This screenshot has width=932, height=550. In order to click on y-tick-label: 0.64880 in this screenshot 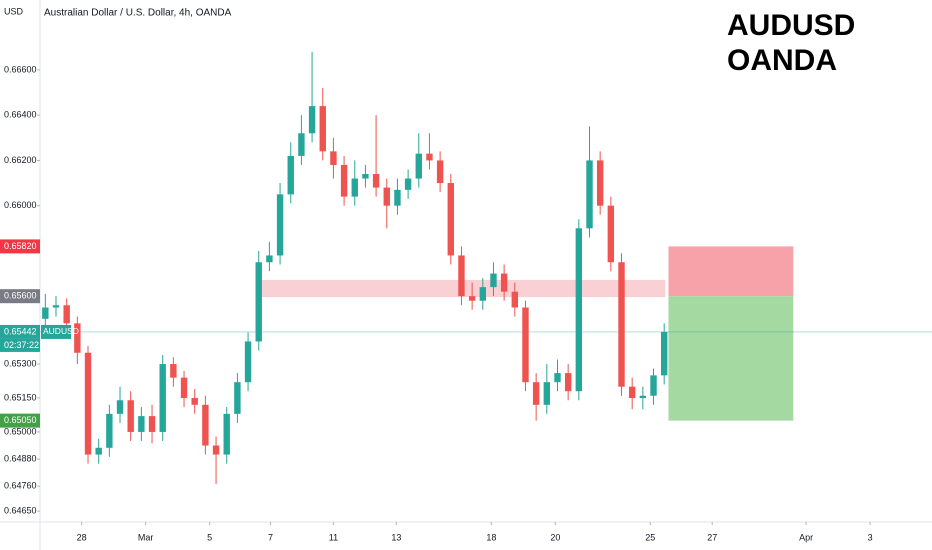, I will do `click(20, 458)`.